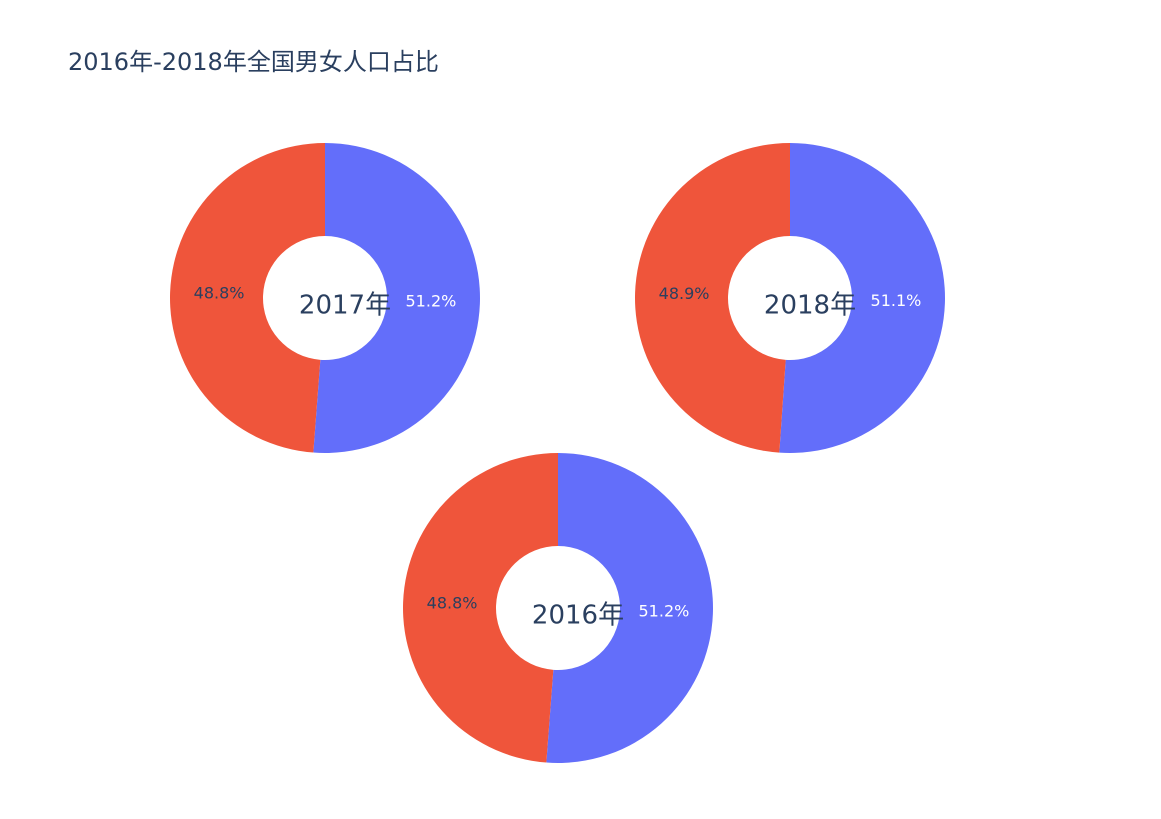 This screenshot has width=1161, height=819. What do you see at coordinates (896, 300) in the screenshot?
I see `donut-1-slice-0-label: 51.1%` at bounding box center [896, 300].